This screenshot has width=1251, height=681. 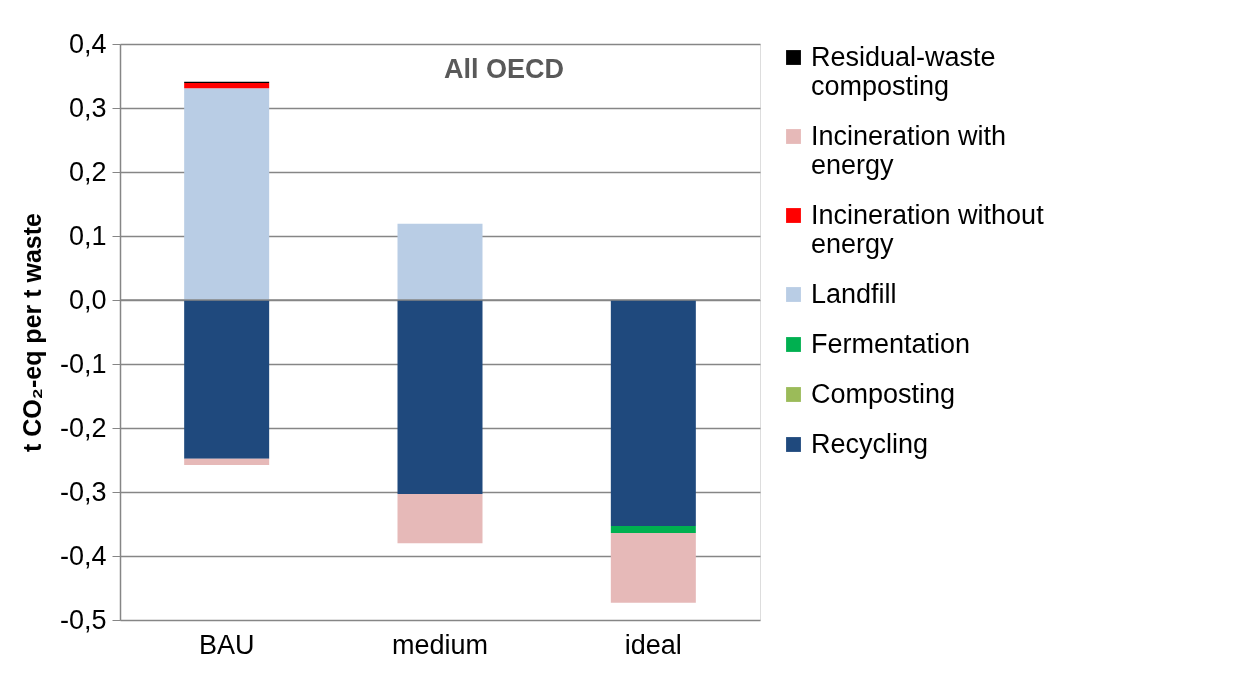 I want to click on y-tick-label: 0,0, so click(x=87, y=299).